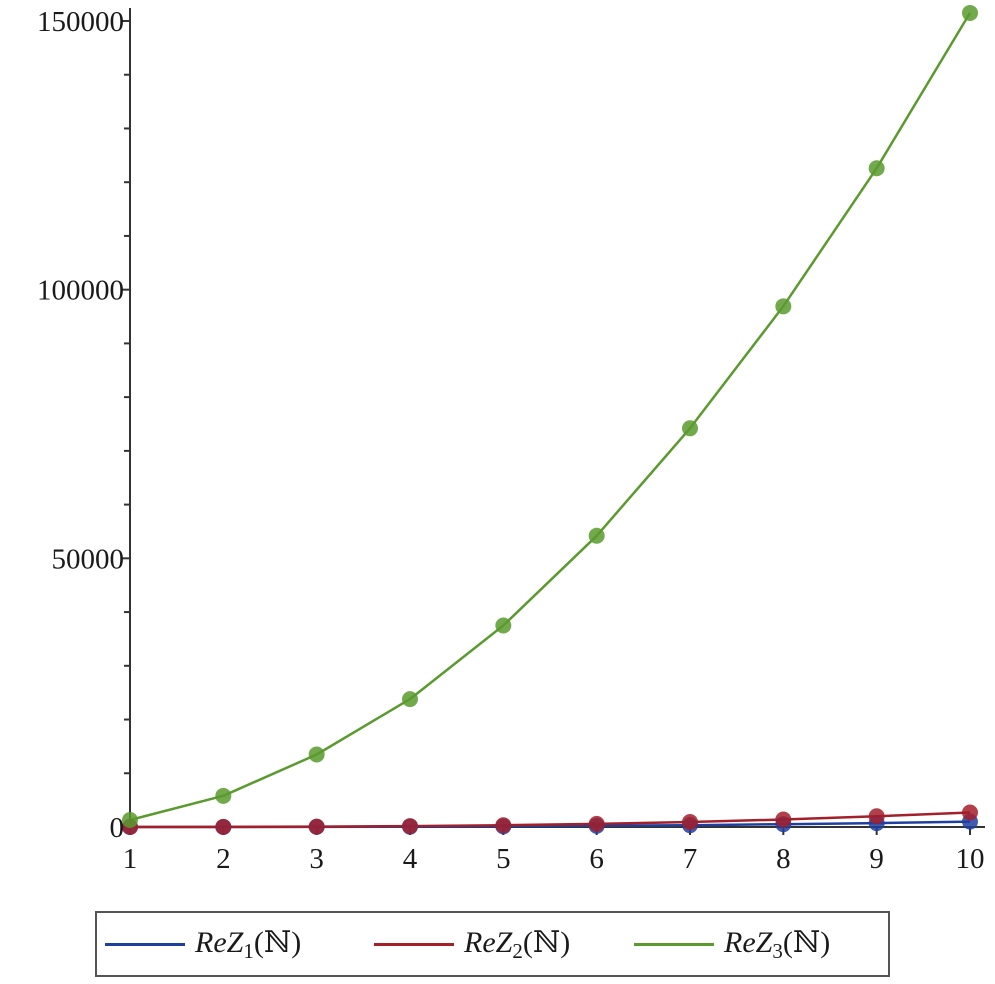  I want to click on legend-label-rez1: ReZ1(ℕ), so click(248, 944).